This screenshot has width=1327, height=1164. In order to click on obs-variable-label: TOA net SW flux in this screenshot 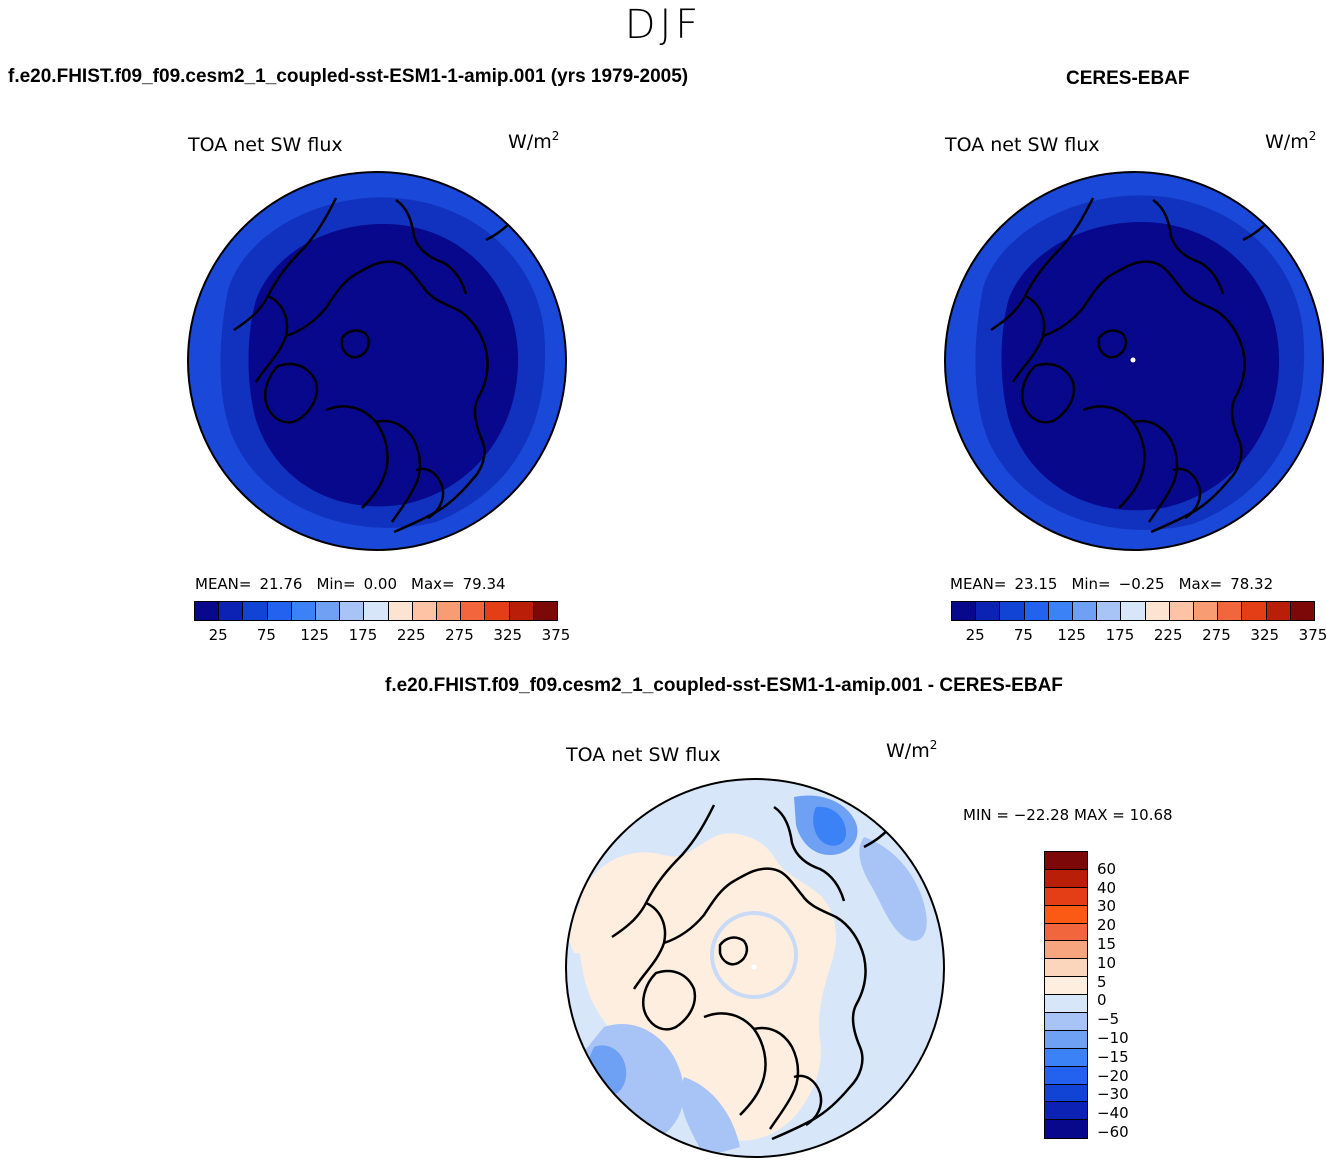, I will do `click(1022, 145)`.